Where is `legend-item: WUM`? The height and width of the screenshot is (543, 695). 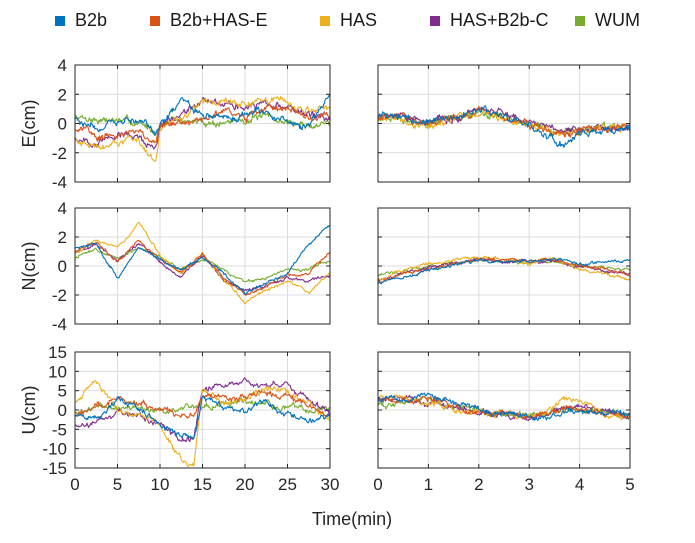 legend-item: WUM is located at coordinates (607, 20).